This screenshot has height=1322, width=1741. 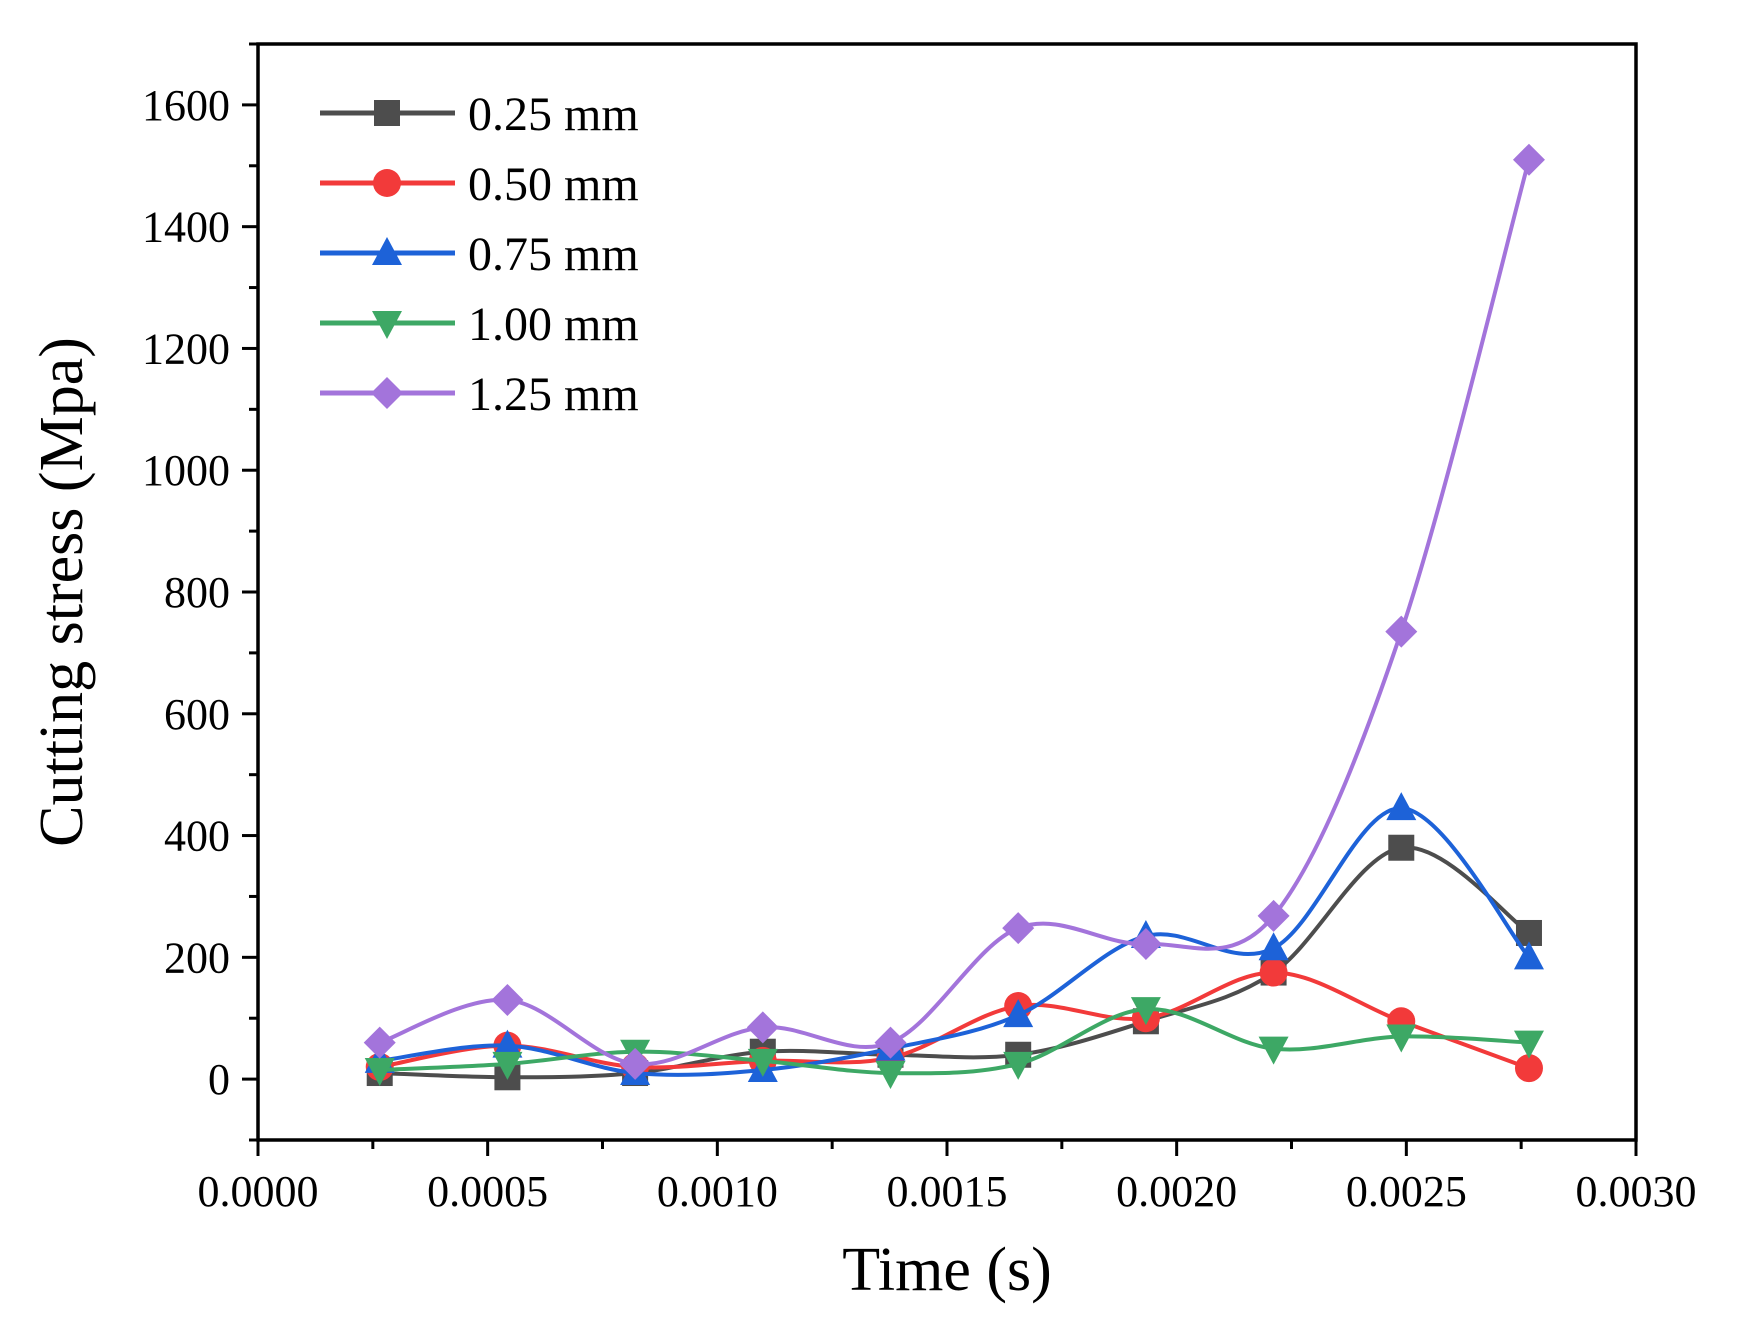 I want to click on x-tick-label: 0.0030, so click(x=1636, y=1191).